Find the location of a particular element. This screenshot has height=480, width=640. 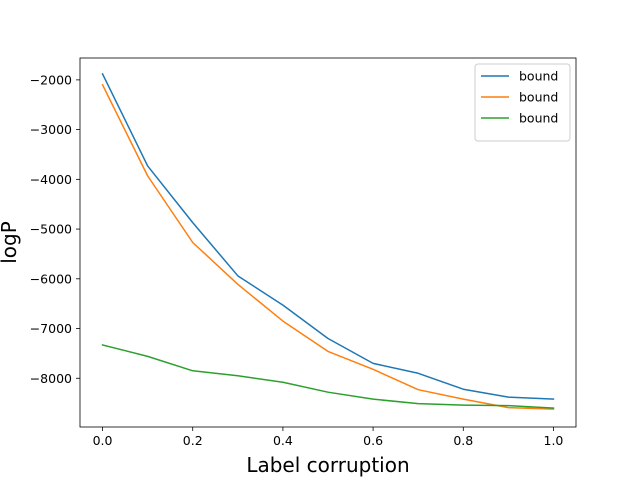

x-axis: 0.0 0.2 0.4 0.6 0.8 1.0 is located at coordinates (328, 437).